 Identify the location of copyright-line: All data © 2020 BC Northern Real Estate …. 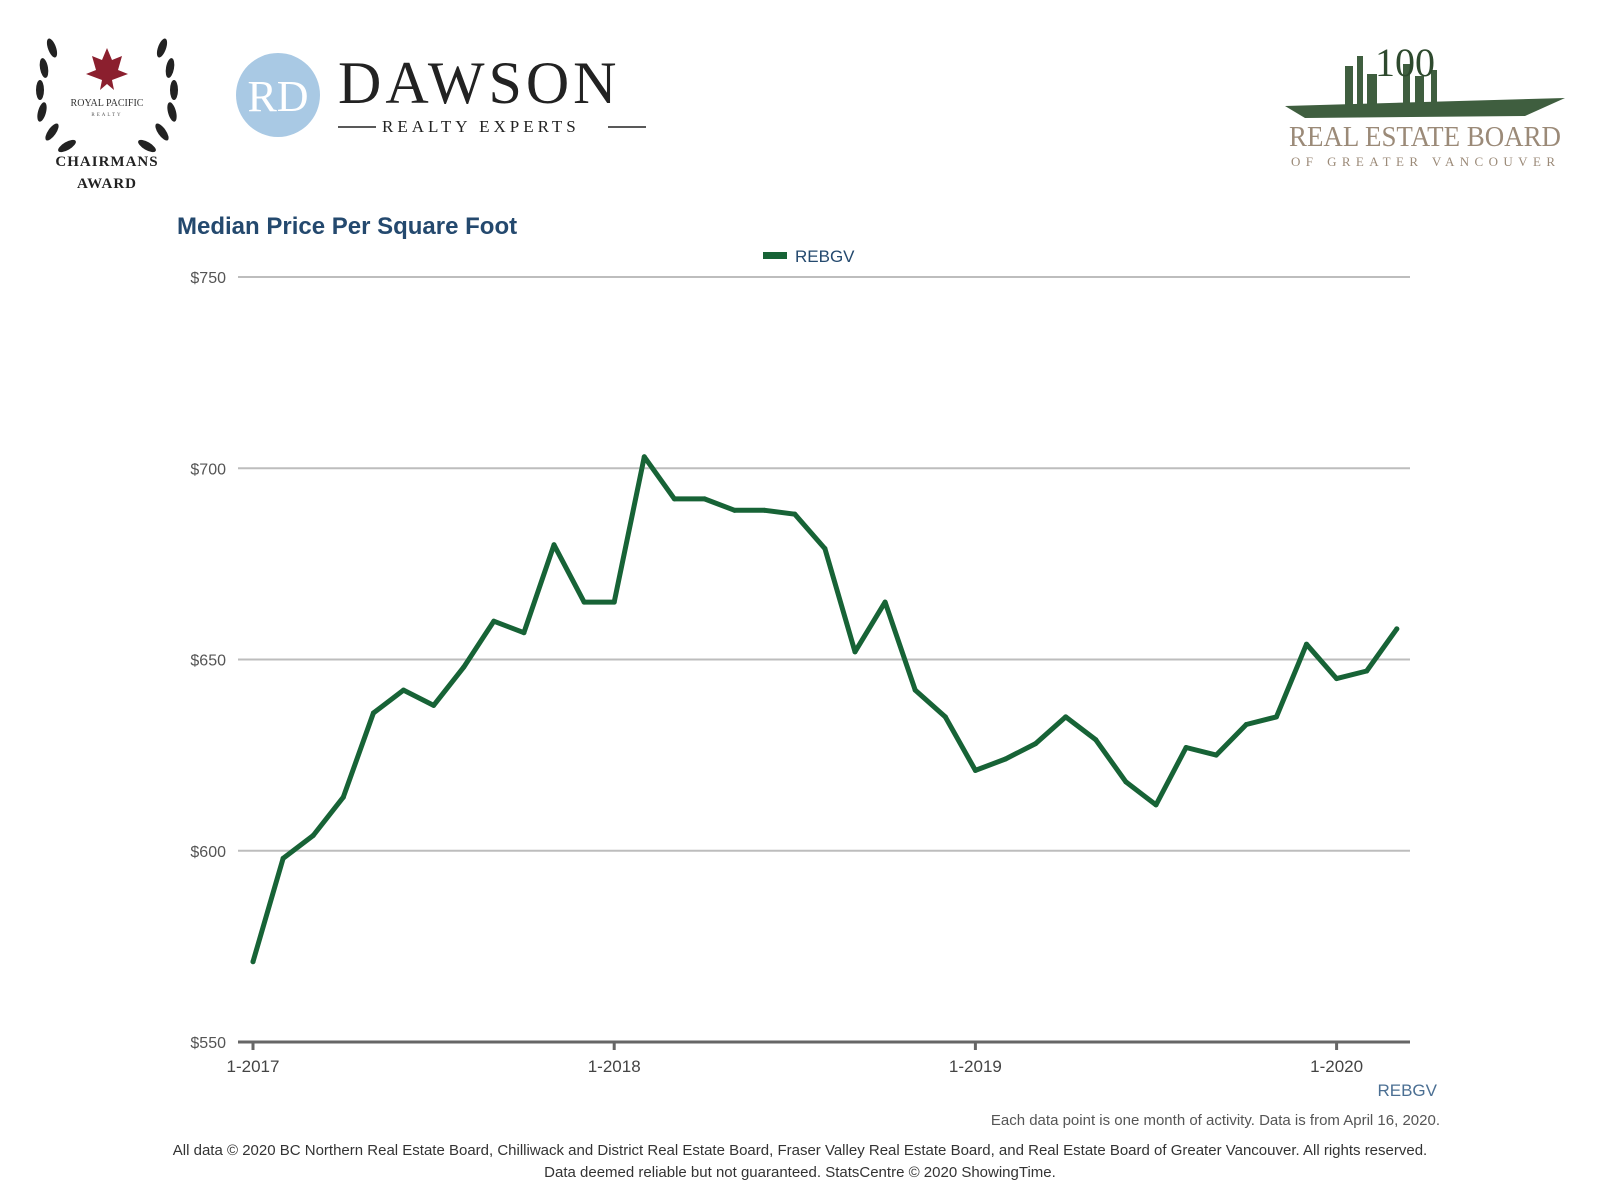
(800, 1150).